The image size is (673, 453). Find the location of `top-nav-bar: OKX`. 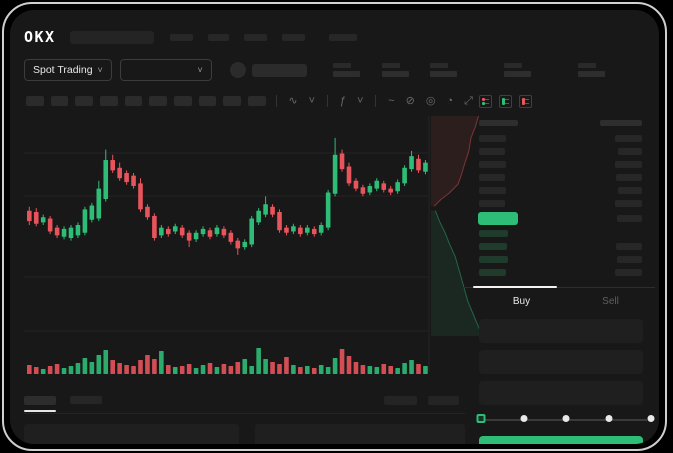

top-nav-bar: OKX is located at coordinates (339, 37).